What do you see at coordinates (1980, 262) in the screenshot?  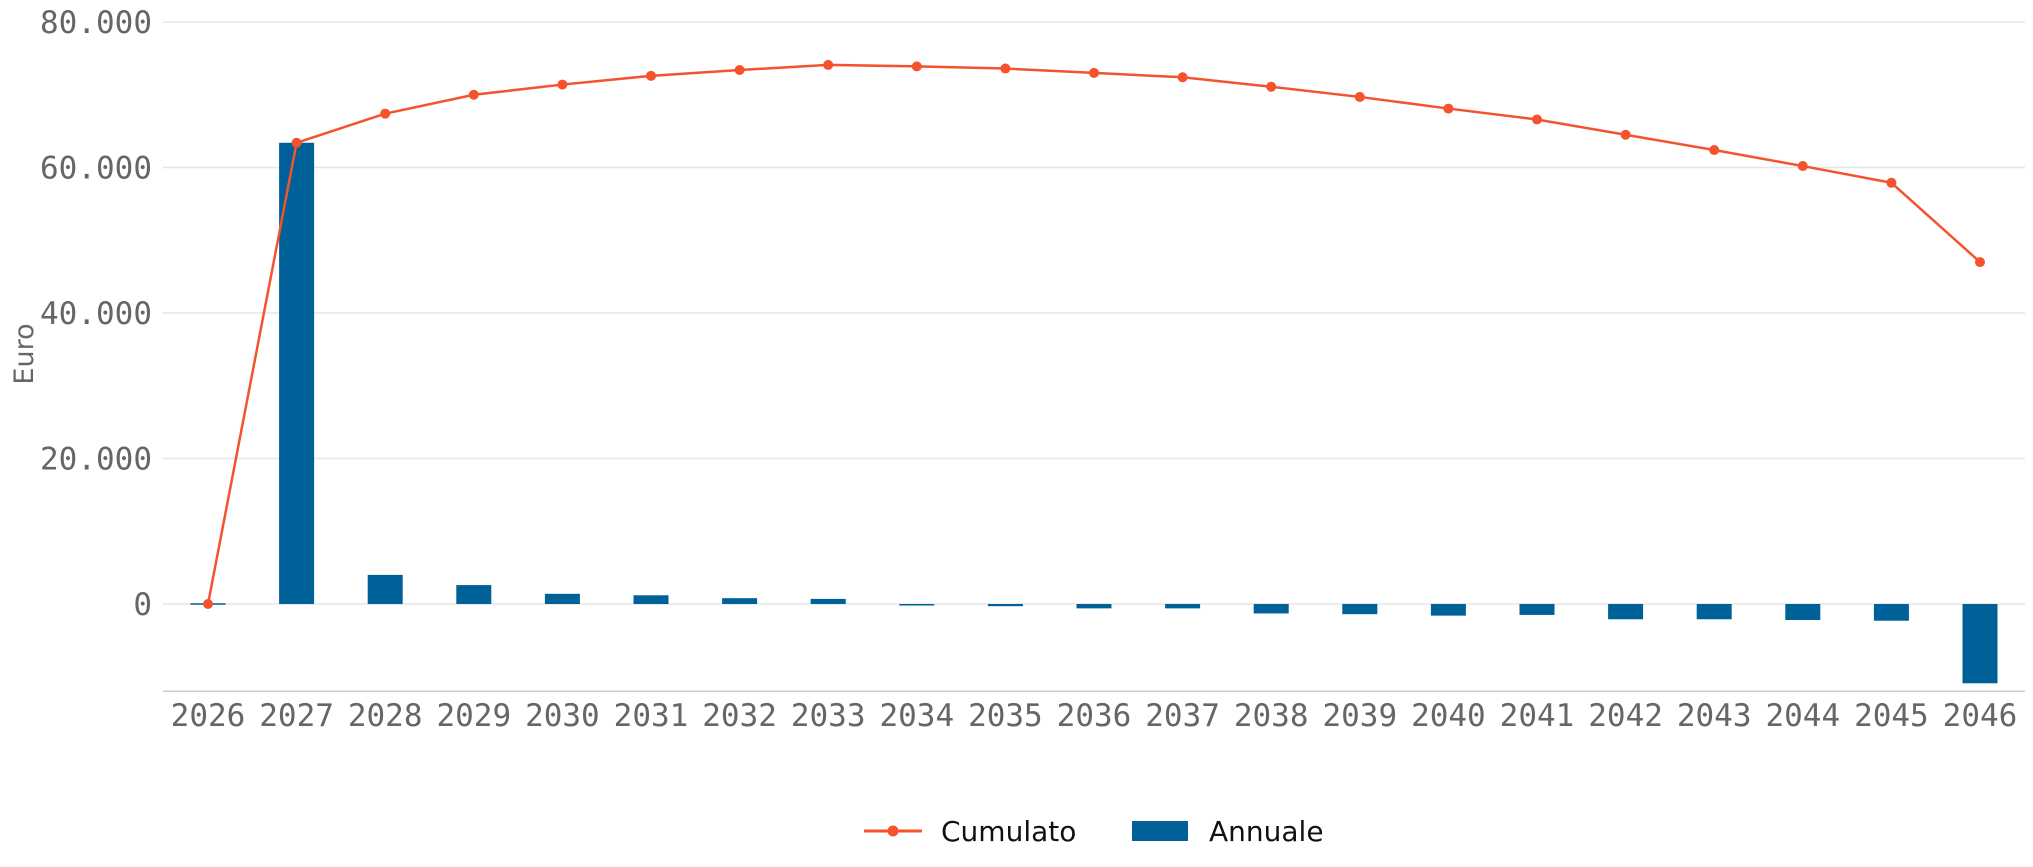 I see `point-2046` at bounding box center [1980, 262].